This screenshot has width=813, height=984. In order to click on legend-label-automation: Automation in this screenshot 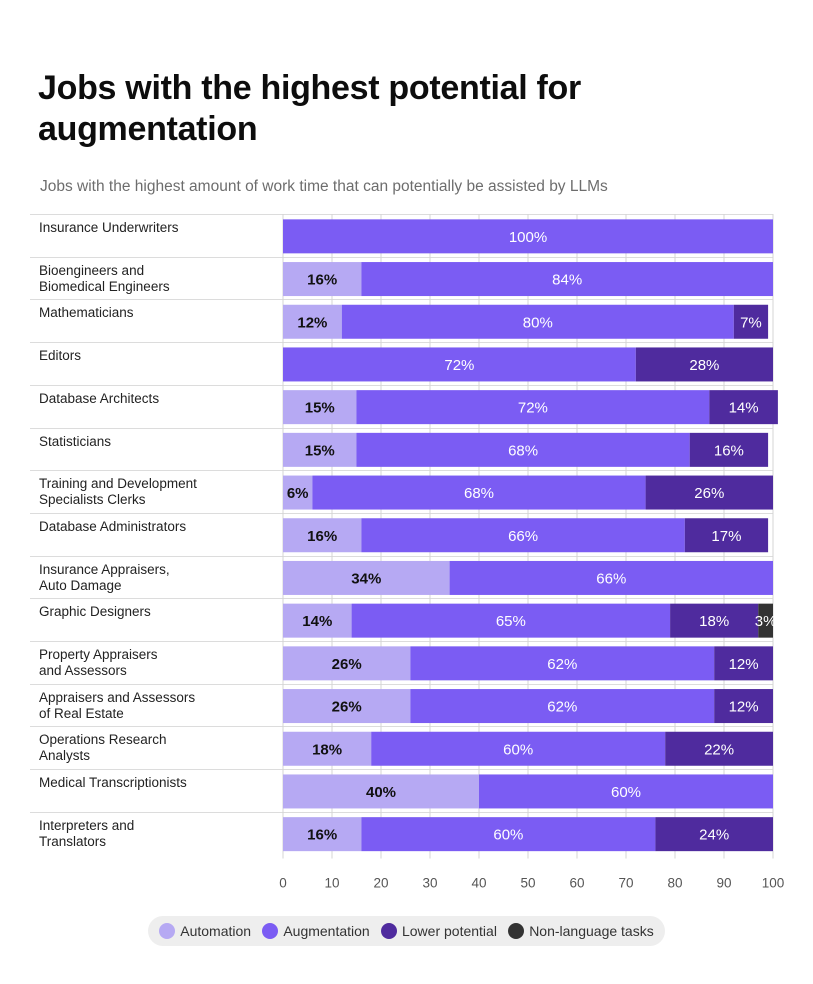, I will do `click(216, 931)`.